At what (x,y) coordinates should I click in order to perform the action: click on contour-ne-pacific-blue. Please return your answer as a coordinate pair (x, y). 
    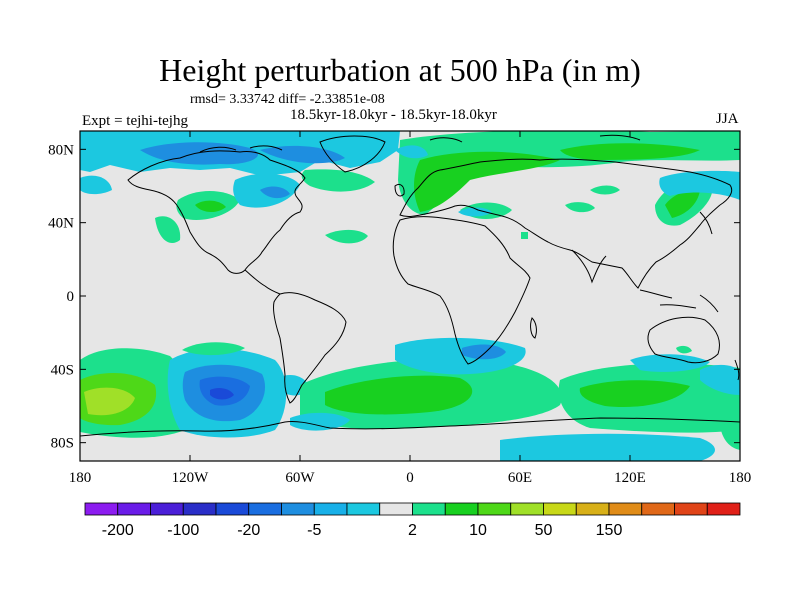
    Looking at the image, I should click on (96, 185).